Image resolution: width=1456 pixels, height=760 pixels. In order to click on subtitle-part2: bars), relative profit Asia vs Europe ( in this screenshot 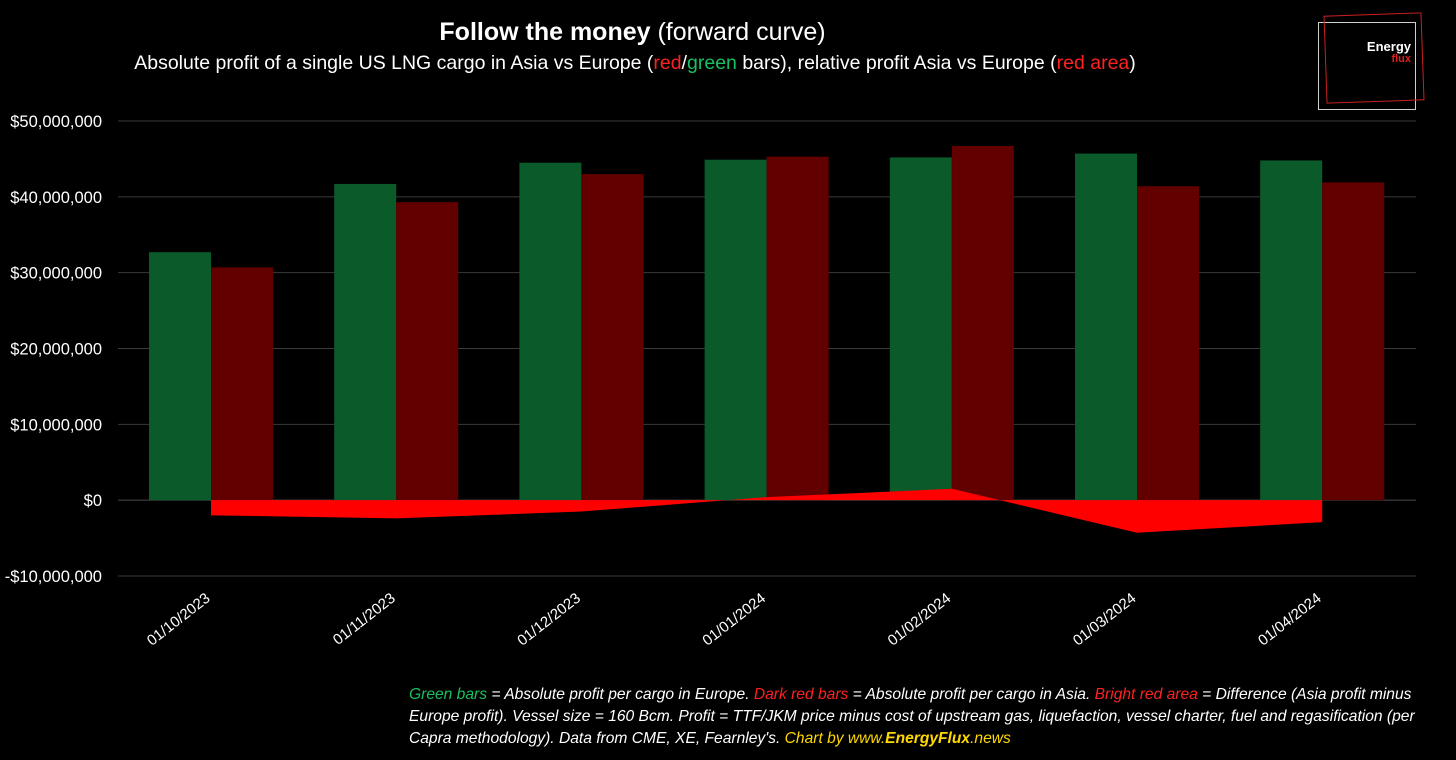, I will do `click(896, 63)`.